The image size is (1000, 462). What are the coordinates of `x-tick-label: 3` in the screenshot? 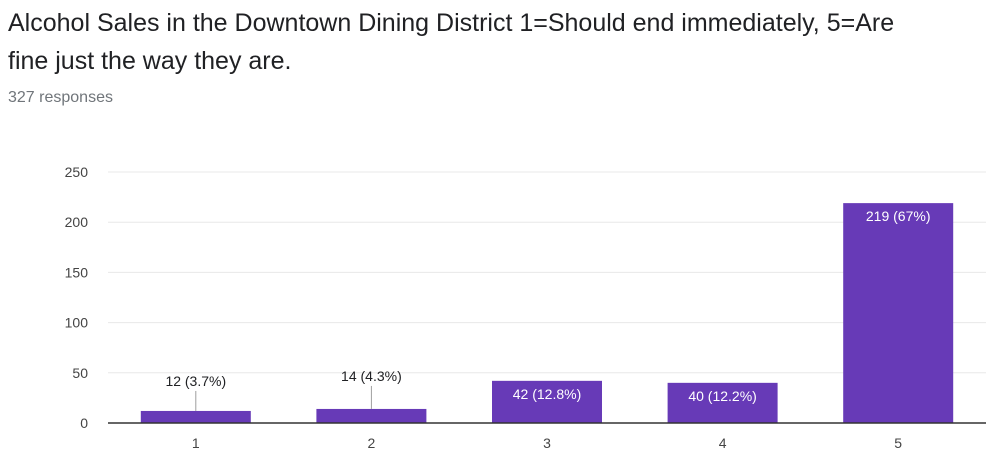 It's located at (547, 443).